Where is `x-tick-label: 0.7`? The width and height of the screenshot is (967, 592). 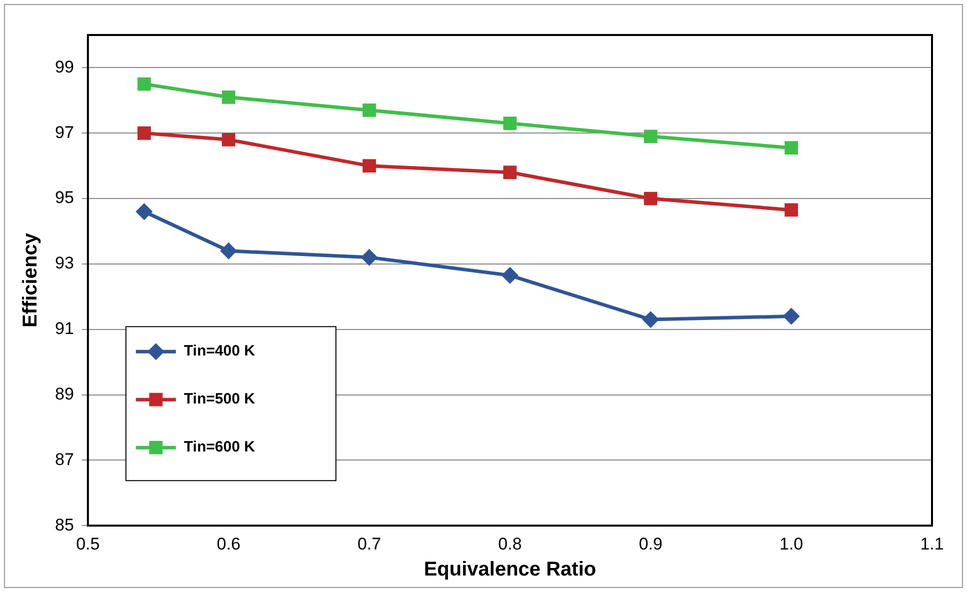 x-tick-label: 0.7 is located at coordinates (369, 544).